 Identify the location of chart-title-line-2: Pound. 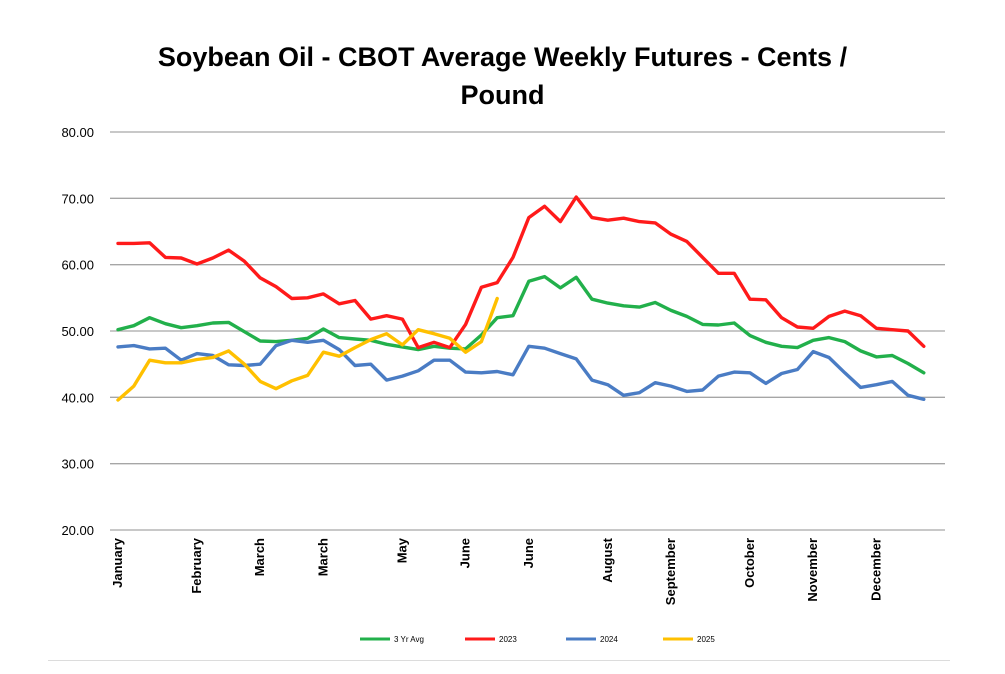
(502, 95).